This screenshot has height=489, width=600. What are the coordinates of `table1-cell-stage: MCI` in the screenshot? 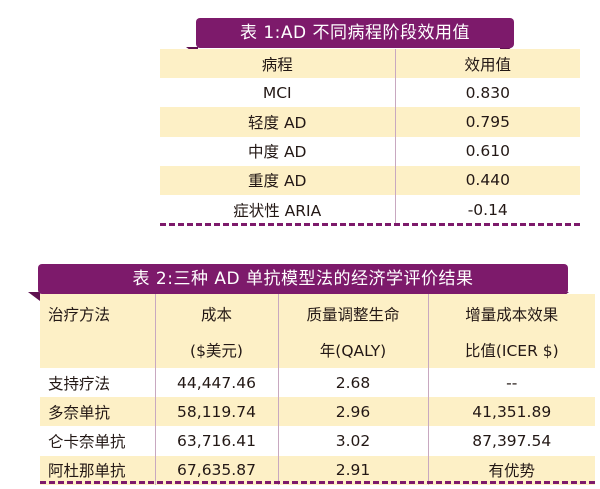 It's located at (277, 93).